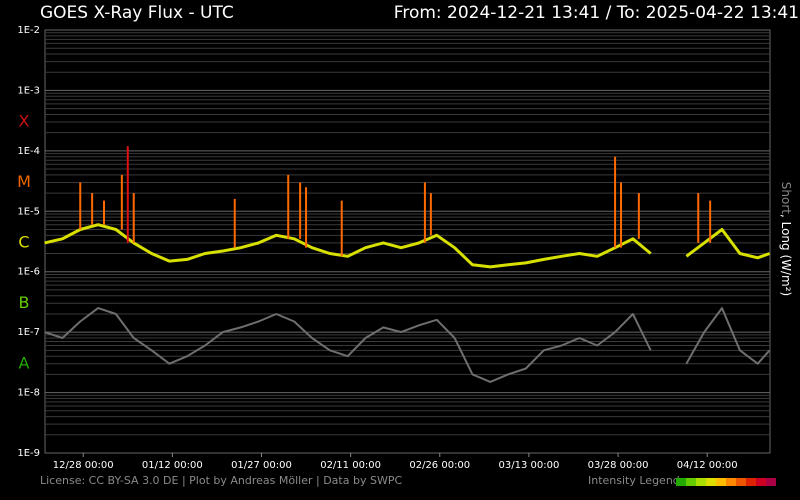  I want to click on chart-title: GOES X-Ray Flux - UTC, so click(137, 13).